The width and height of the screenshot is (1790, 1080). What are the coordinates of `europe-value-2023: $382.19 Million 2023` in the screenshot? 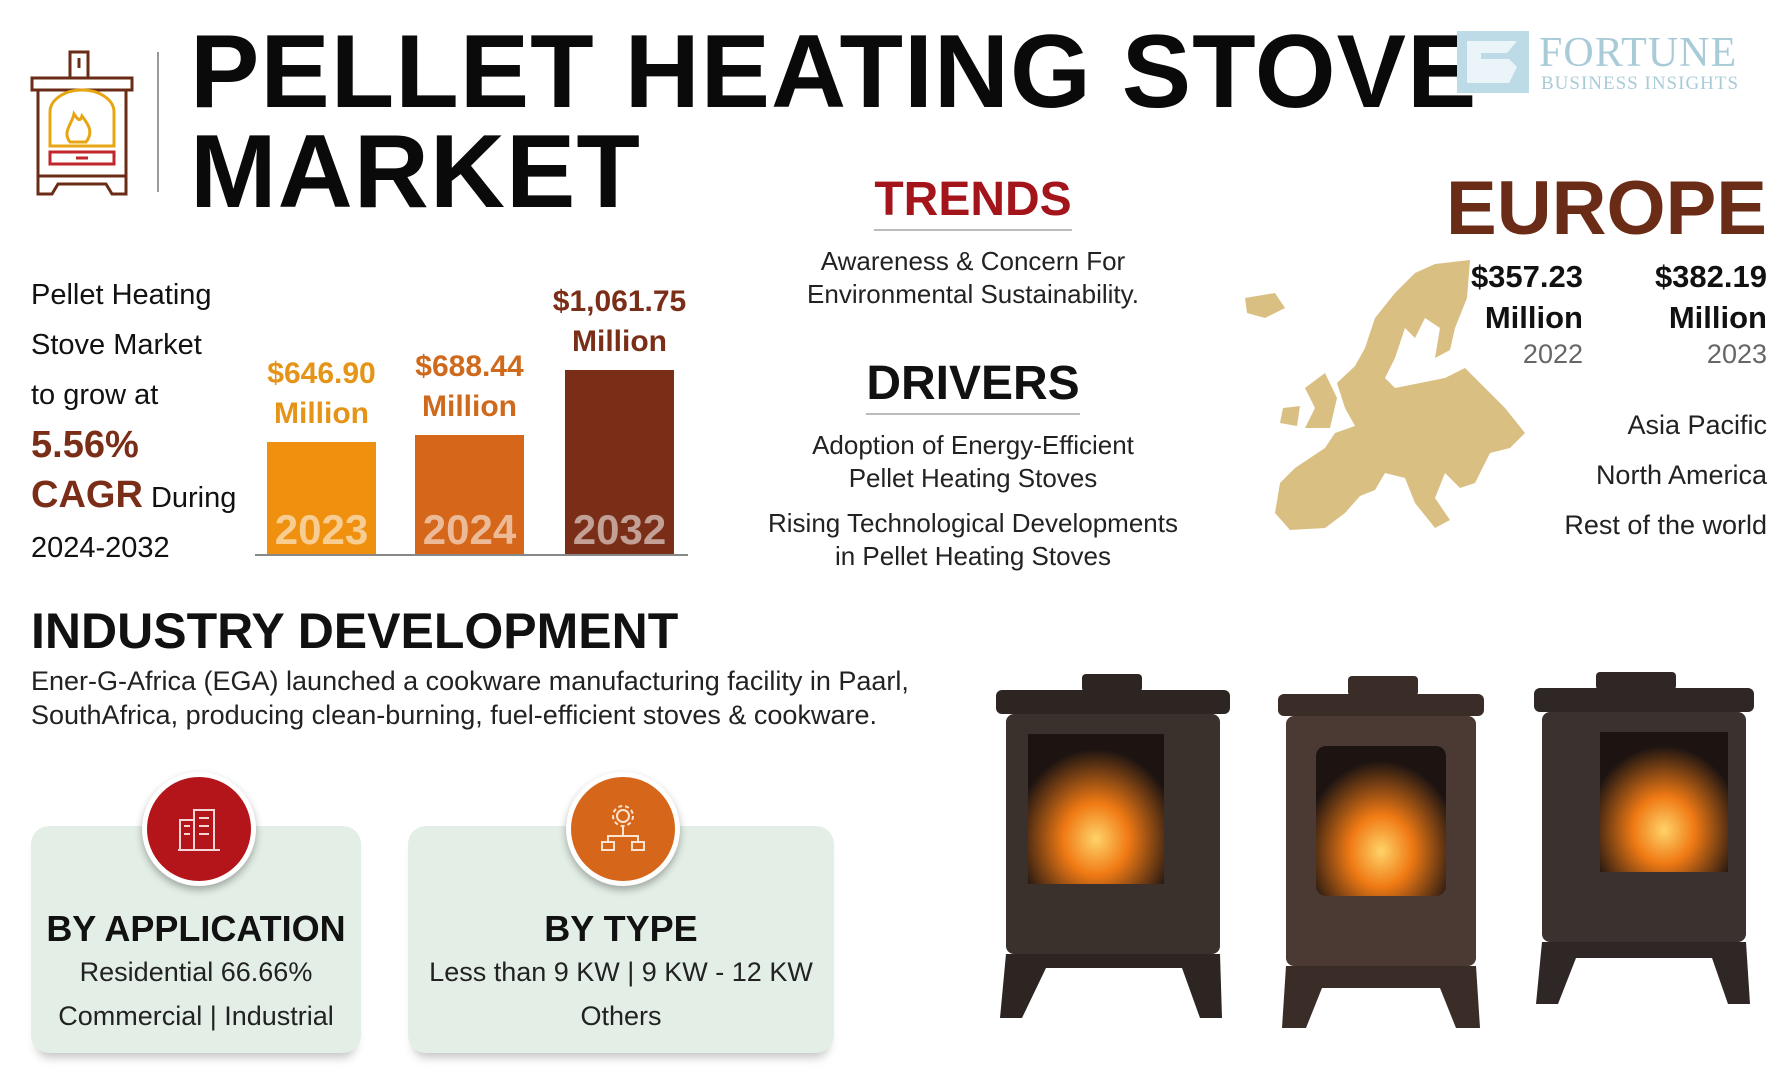 It's located at (1711, 313).